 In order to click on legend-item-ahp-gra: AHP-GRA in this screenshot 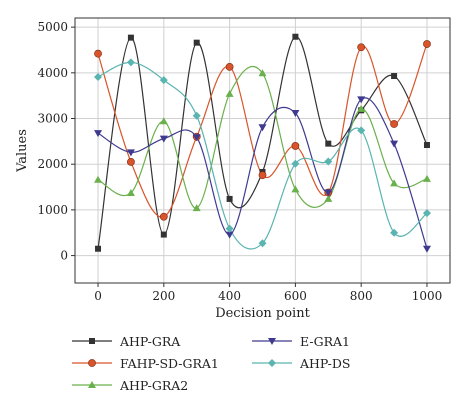, I will do `click(125, 341)`.